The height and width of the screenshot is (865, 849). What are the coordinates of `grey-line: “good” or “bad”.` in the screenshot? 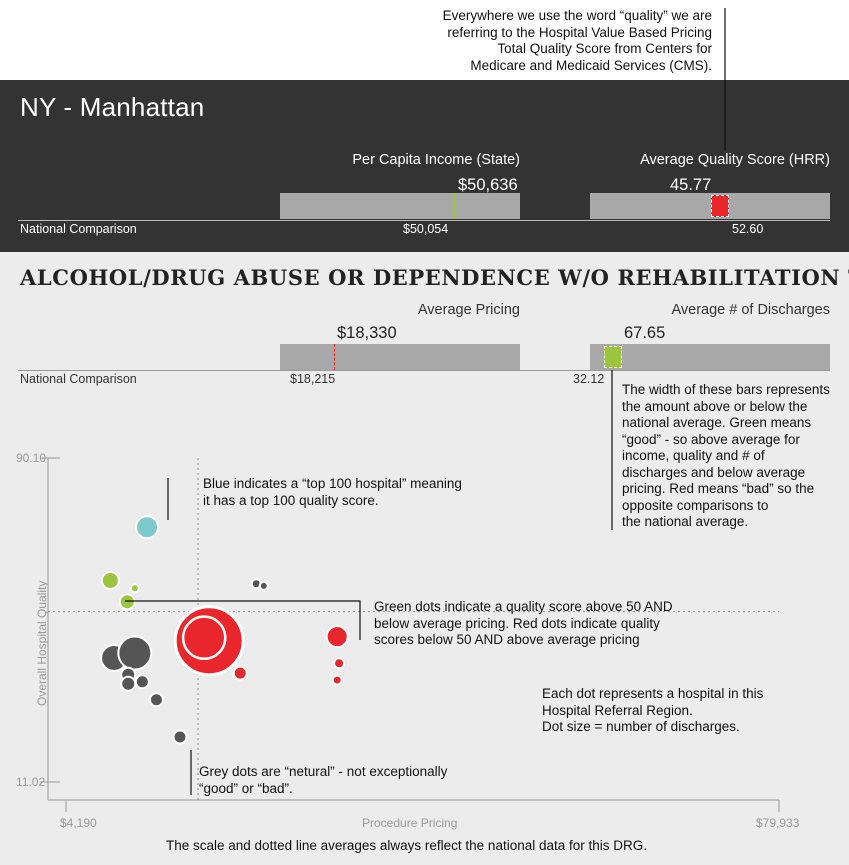 It's located at (246, 788).